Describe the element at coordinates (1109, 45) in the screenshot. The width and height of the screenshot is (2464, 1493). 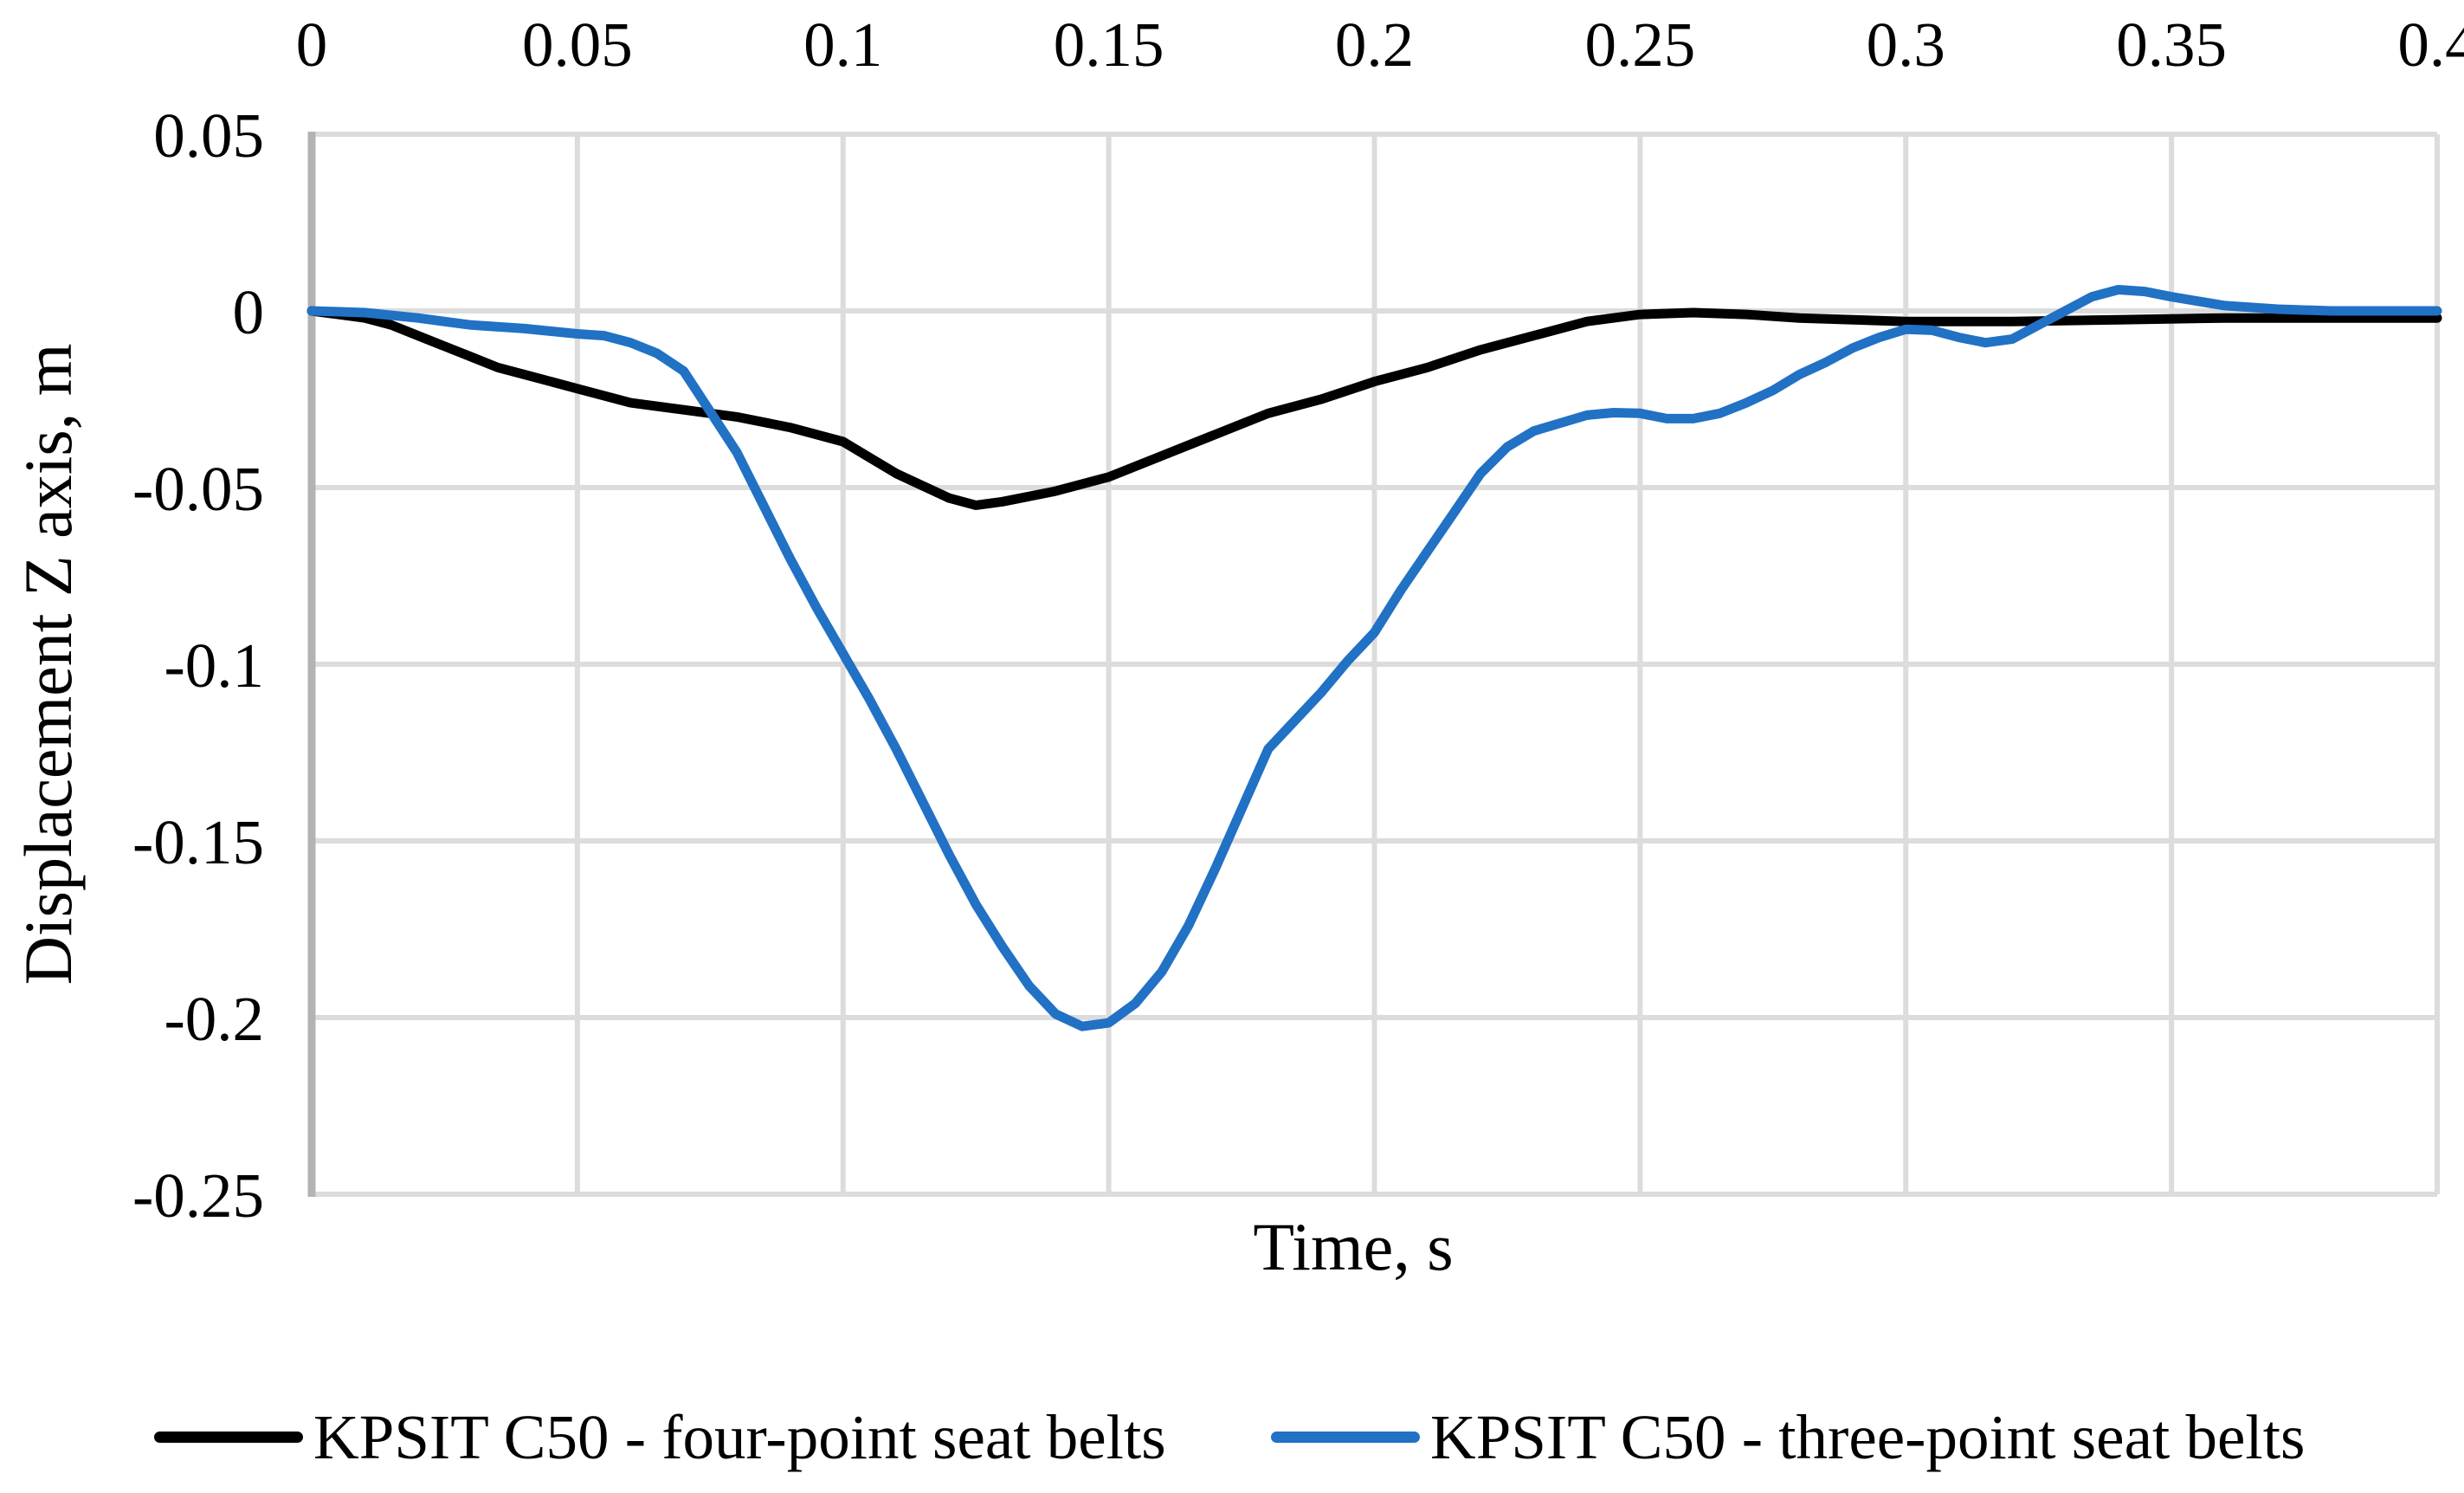
I see `x-tick-label: 0.15` at that location.